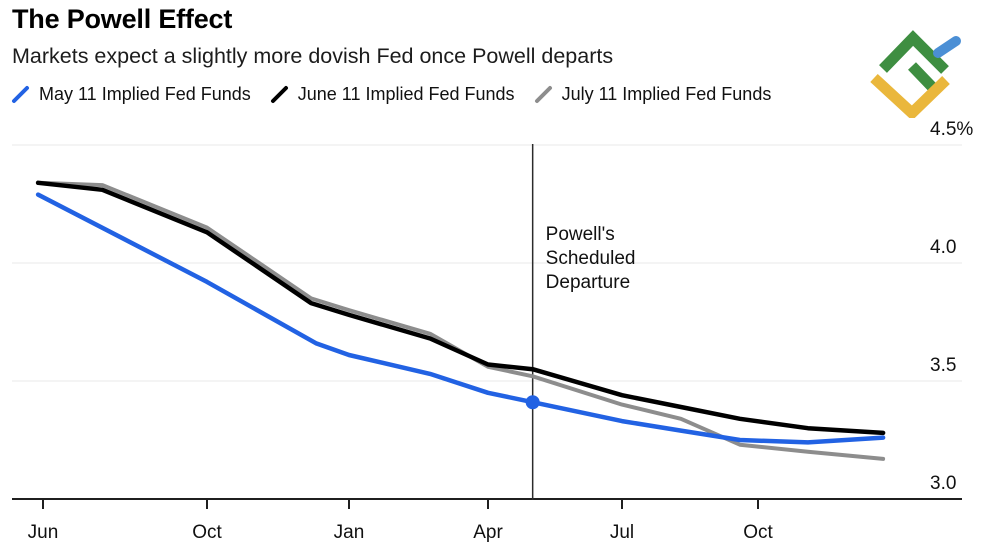 This screenshot has height=545, width=1000. I want to click on departure-marker-dot, so click(532, 402).